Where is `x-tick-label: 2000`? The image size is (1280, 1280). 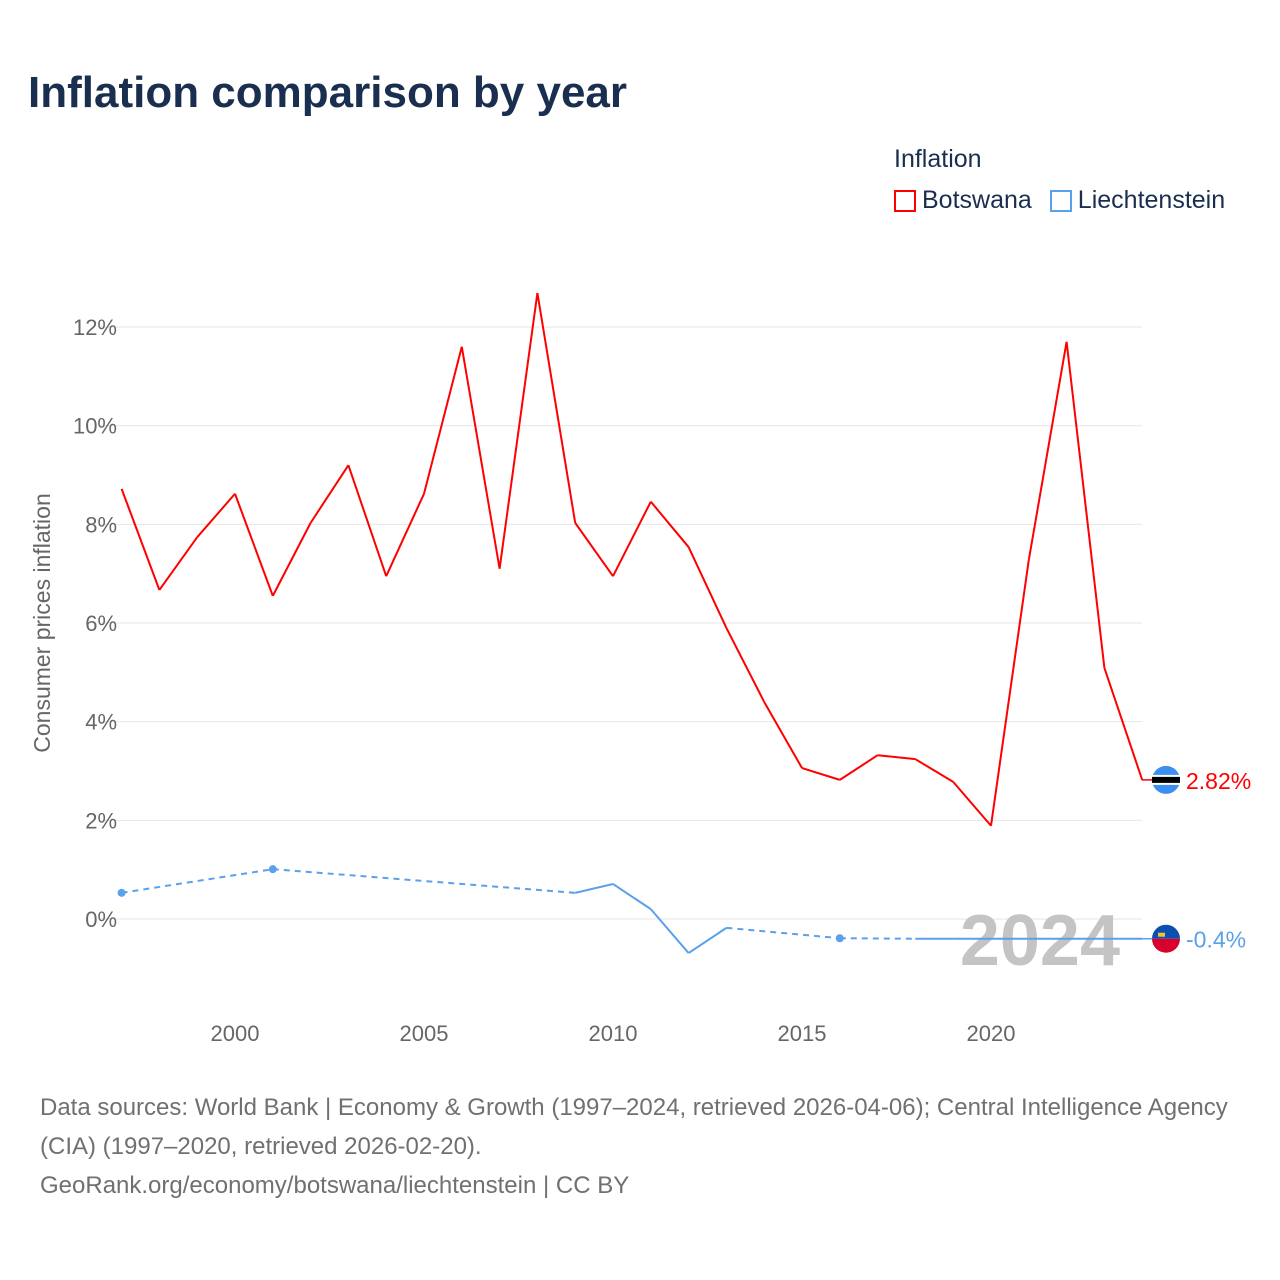
x-tick-label: 2000 is located at coordinates (235, 1033).